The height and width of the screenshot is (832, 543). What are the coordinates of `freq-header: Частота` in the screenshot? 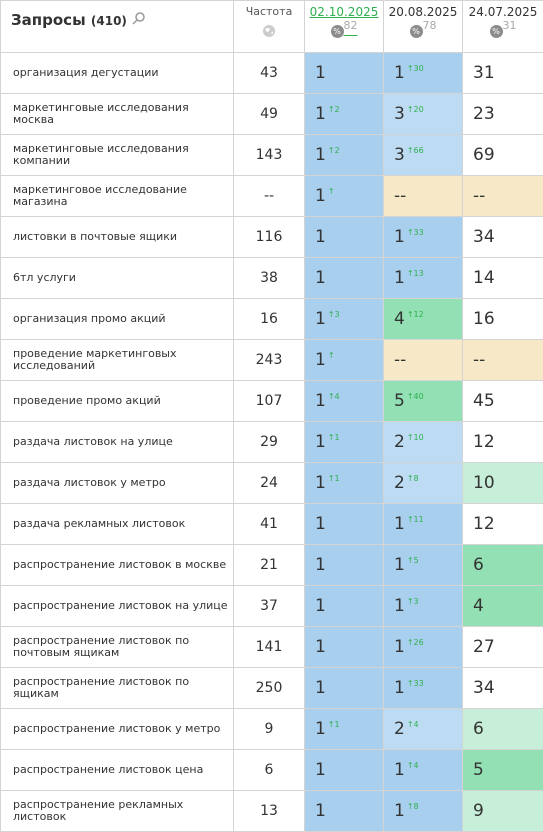 It's located at (269, 27).